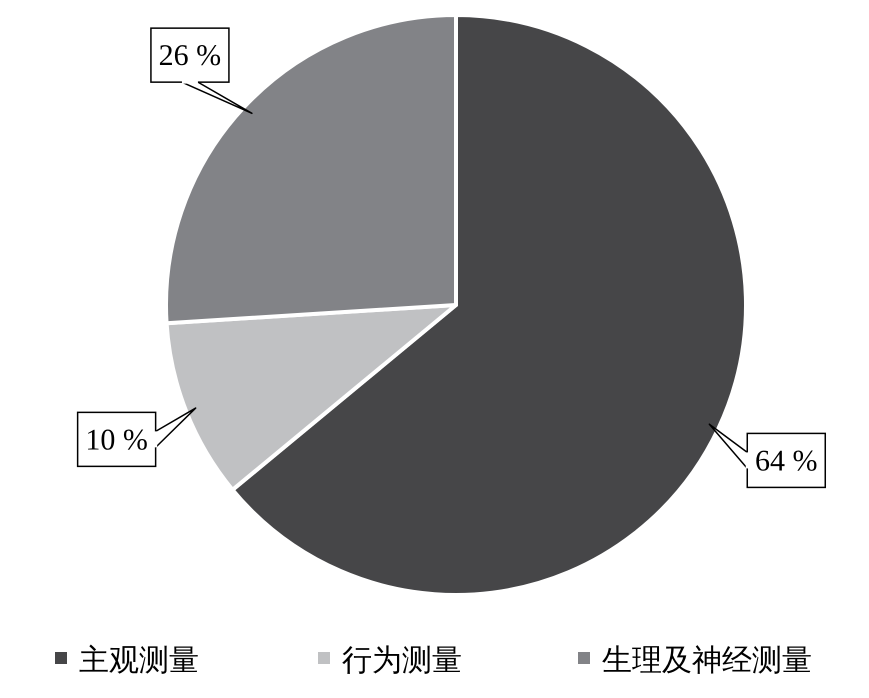 This screenshot has width=869, height=698. I want to click on data-label: 64 %, so click(786, 461).